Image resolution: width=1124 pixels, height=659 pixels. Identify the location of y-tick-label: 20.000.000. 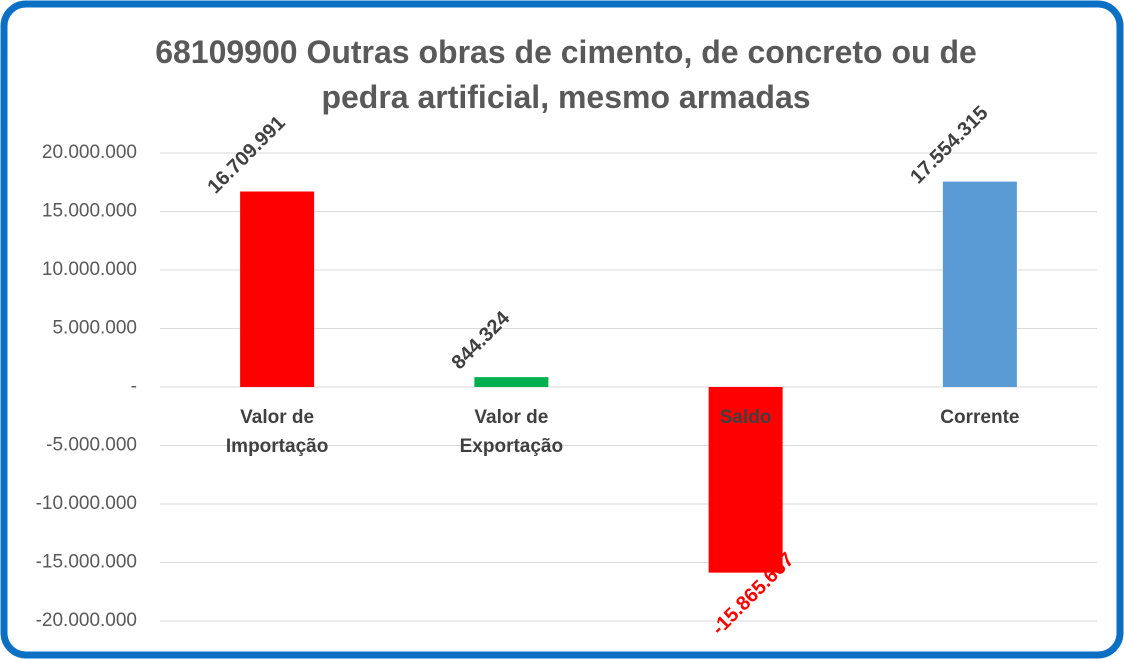
(89, 152).